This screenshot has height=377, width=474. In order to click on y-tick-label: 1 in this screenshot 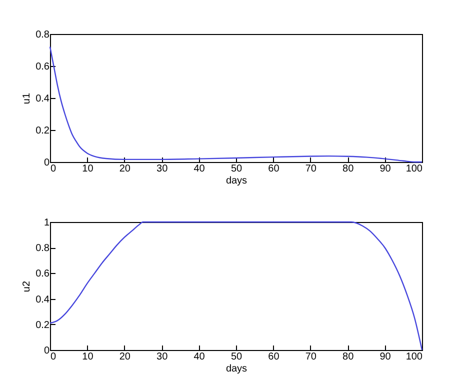, I will do `click(47, 223)`.